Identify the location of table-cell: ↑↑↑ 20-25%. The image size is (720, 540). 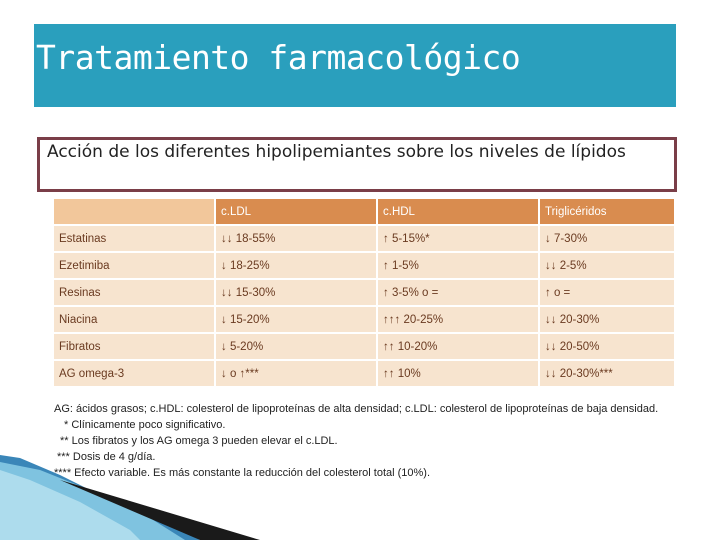
(458, 319).